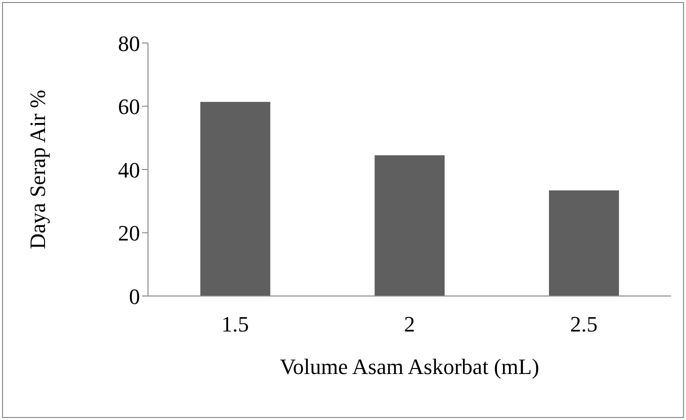 This screenshot has width=686, height=420. I want to click on y-tick-label: 40, so click(129, 169).